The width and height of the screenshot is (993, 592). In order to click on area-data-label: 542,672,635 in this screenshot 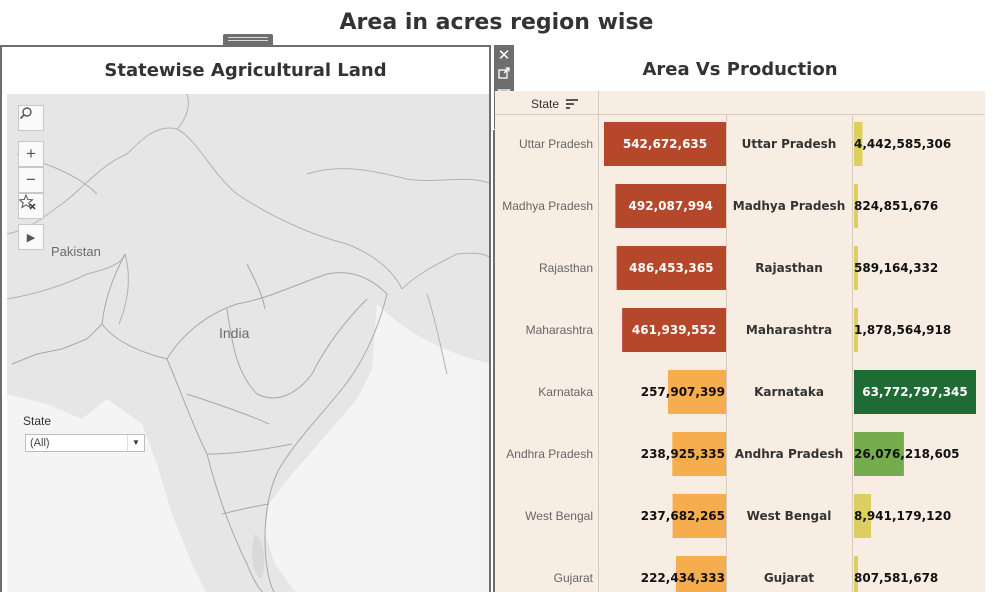, I will do `click(665, 144)`.